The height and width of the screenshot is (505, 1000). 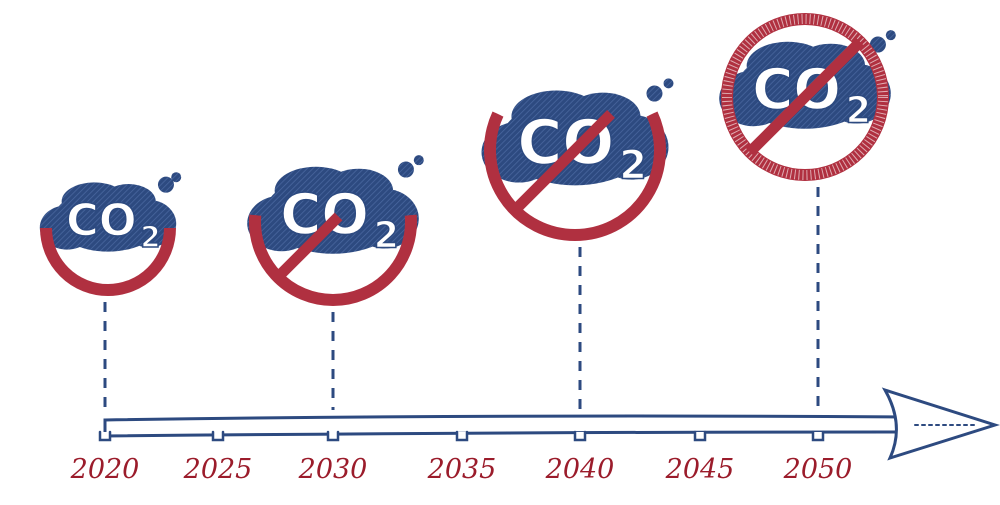 What do you see at coordinates (700, 469) in the screenshot?
I see `year-label: 2045` at bounding box center [700, 469].